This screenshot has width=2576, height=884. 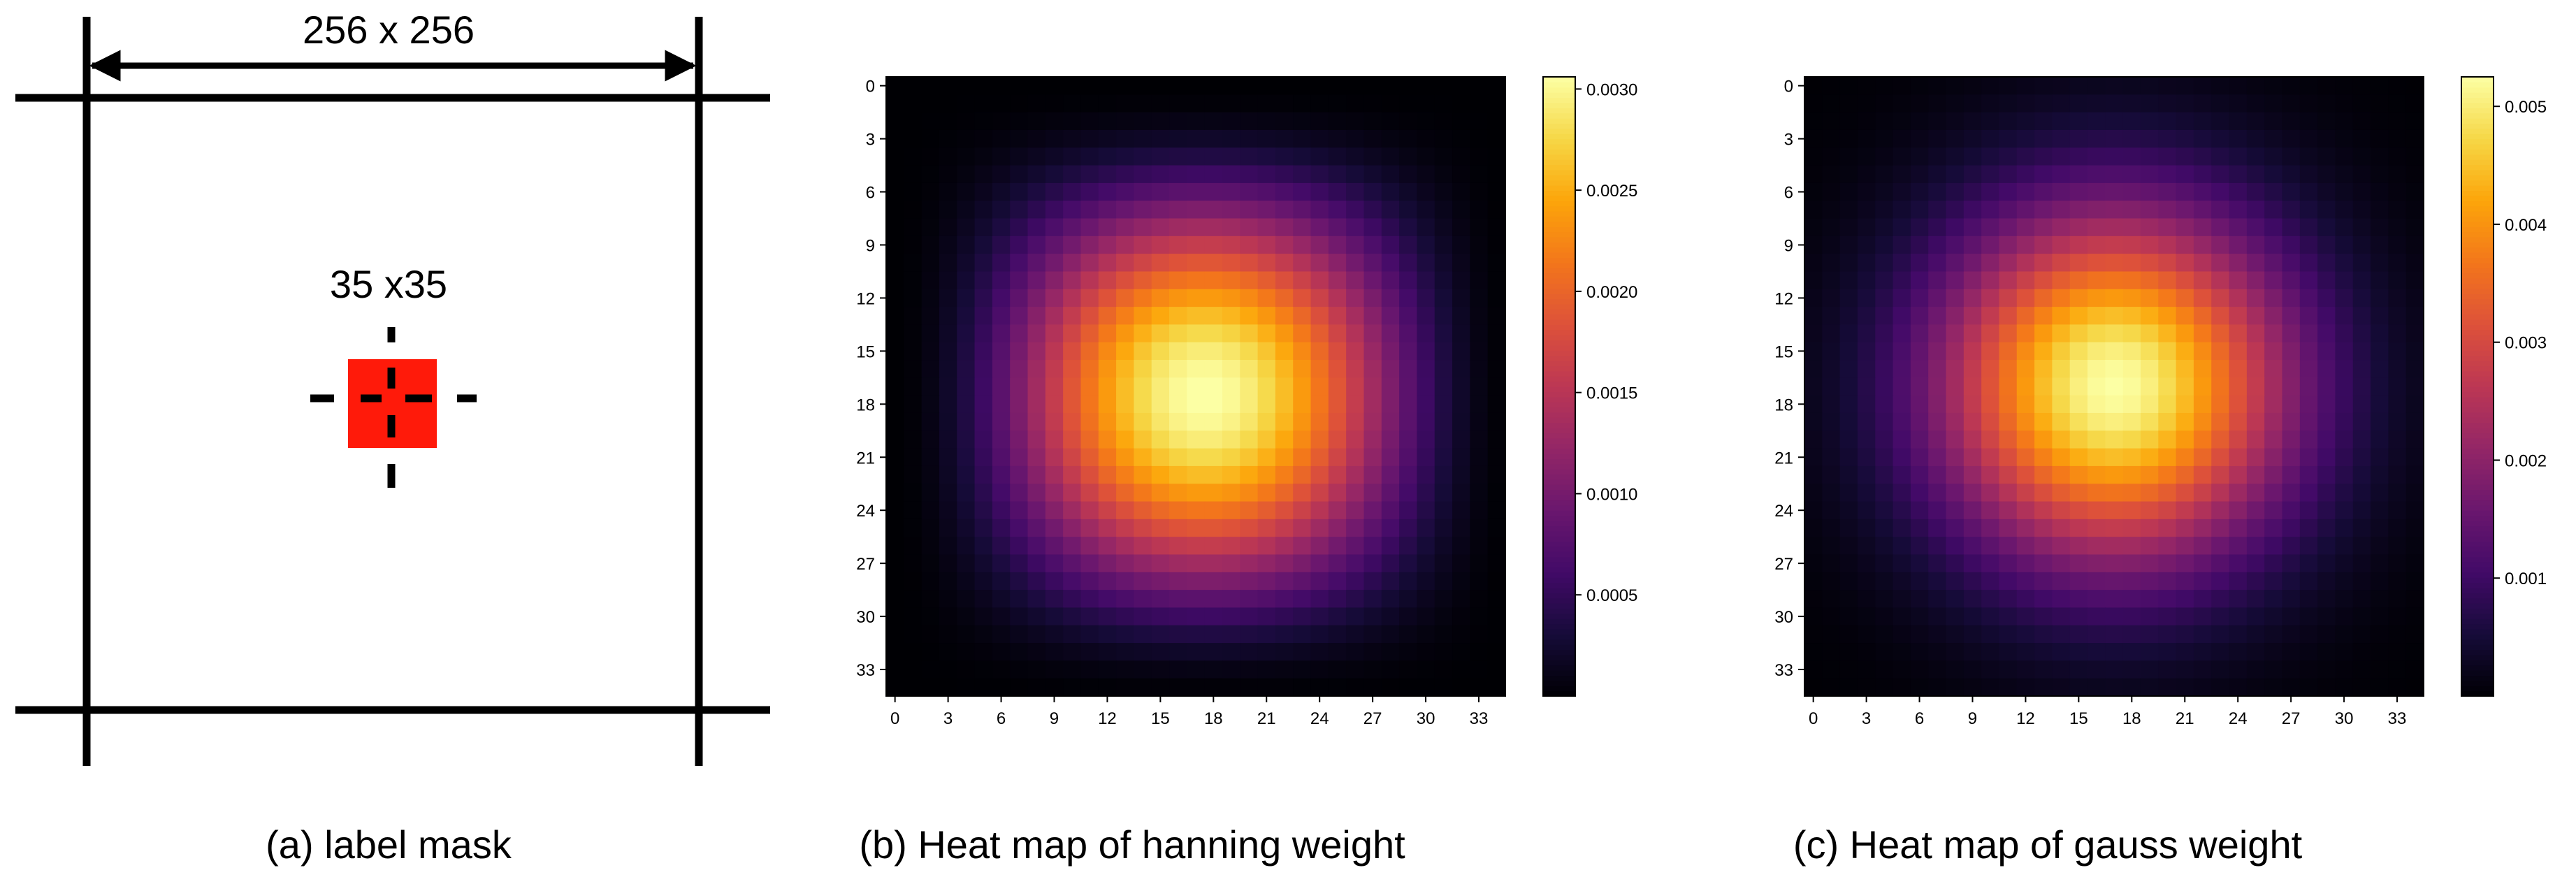 What do you see at coordinates (2526, 225) in the screenshot?
I see `gauss-colorbar-tick-label: 0.004` at bounding box center [2526, 225].